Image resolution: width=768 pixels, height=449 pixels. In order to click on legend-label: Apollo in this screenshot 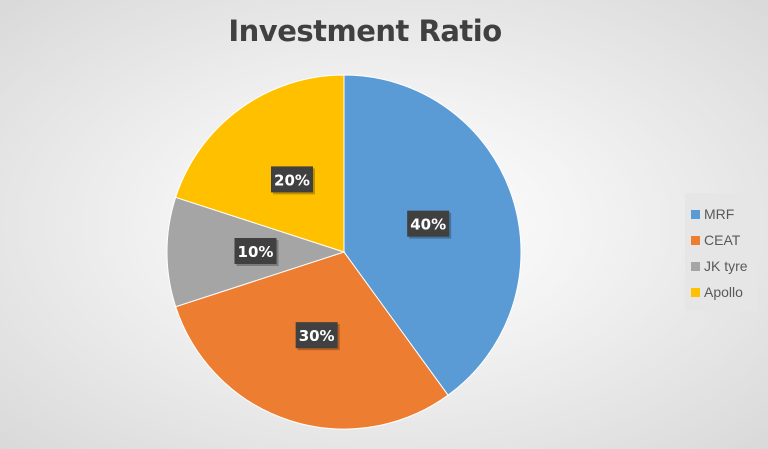, I will do `click(723, 292)`.